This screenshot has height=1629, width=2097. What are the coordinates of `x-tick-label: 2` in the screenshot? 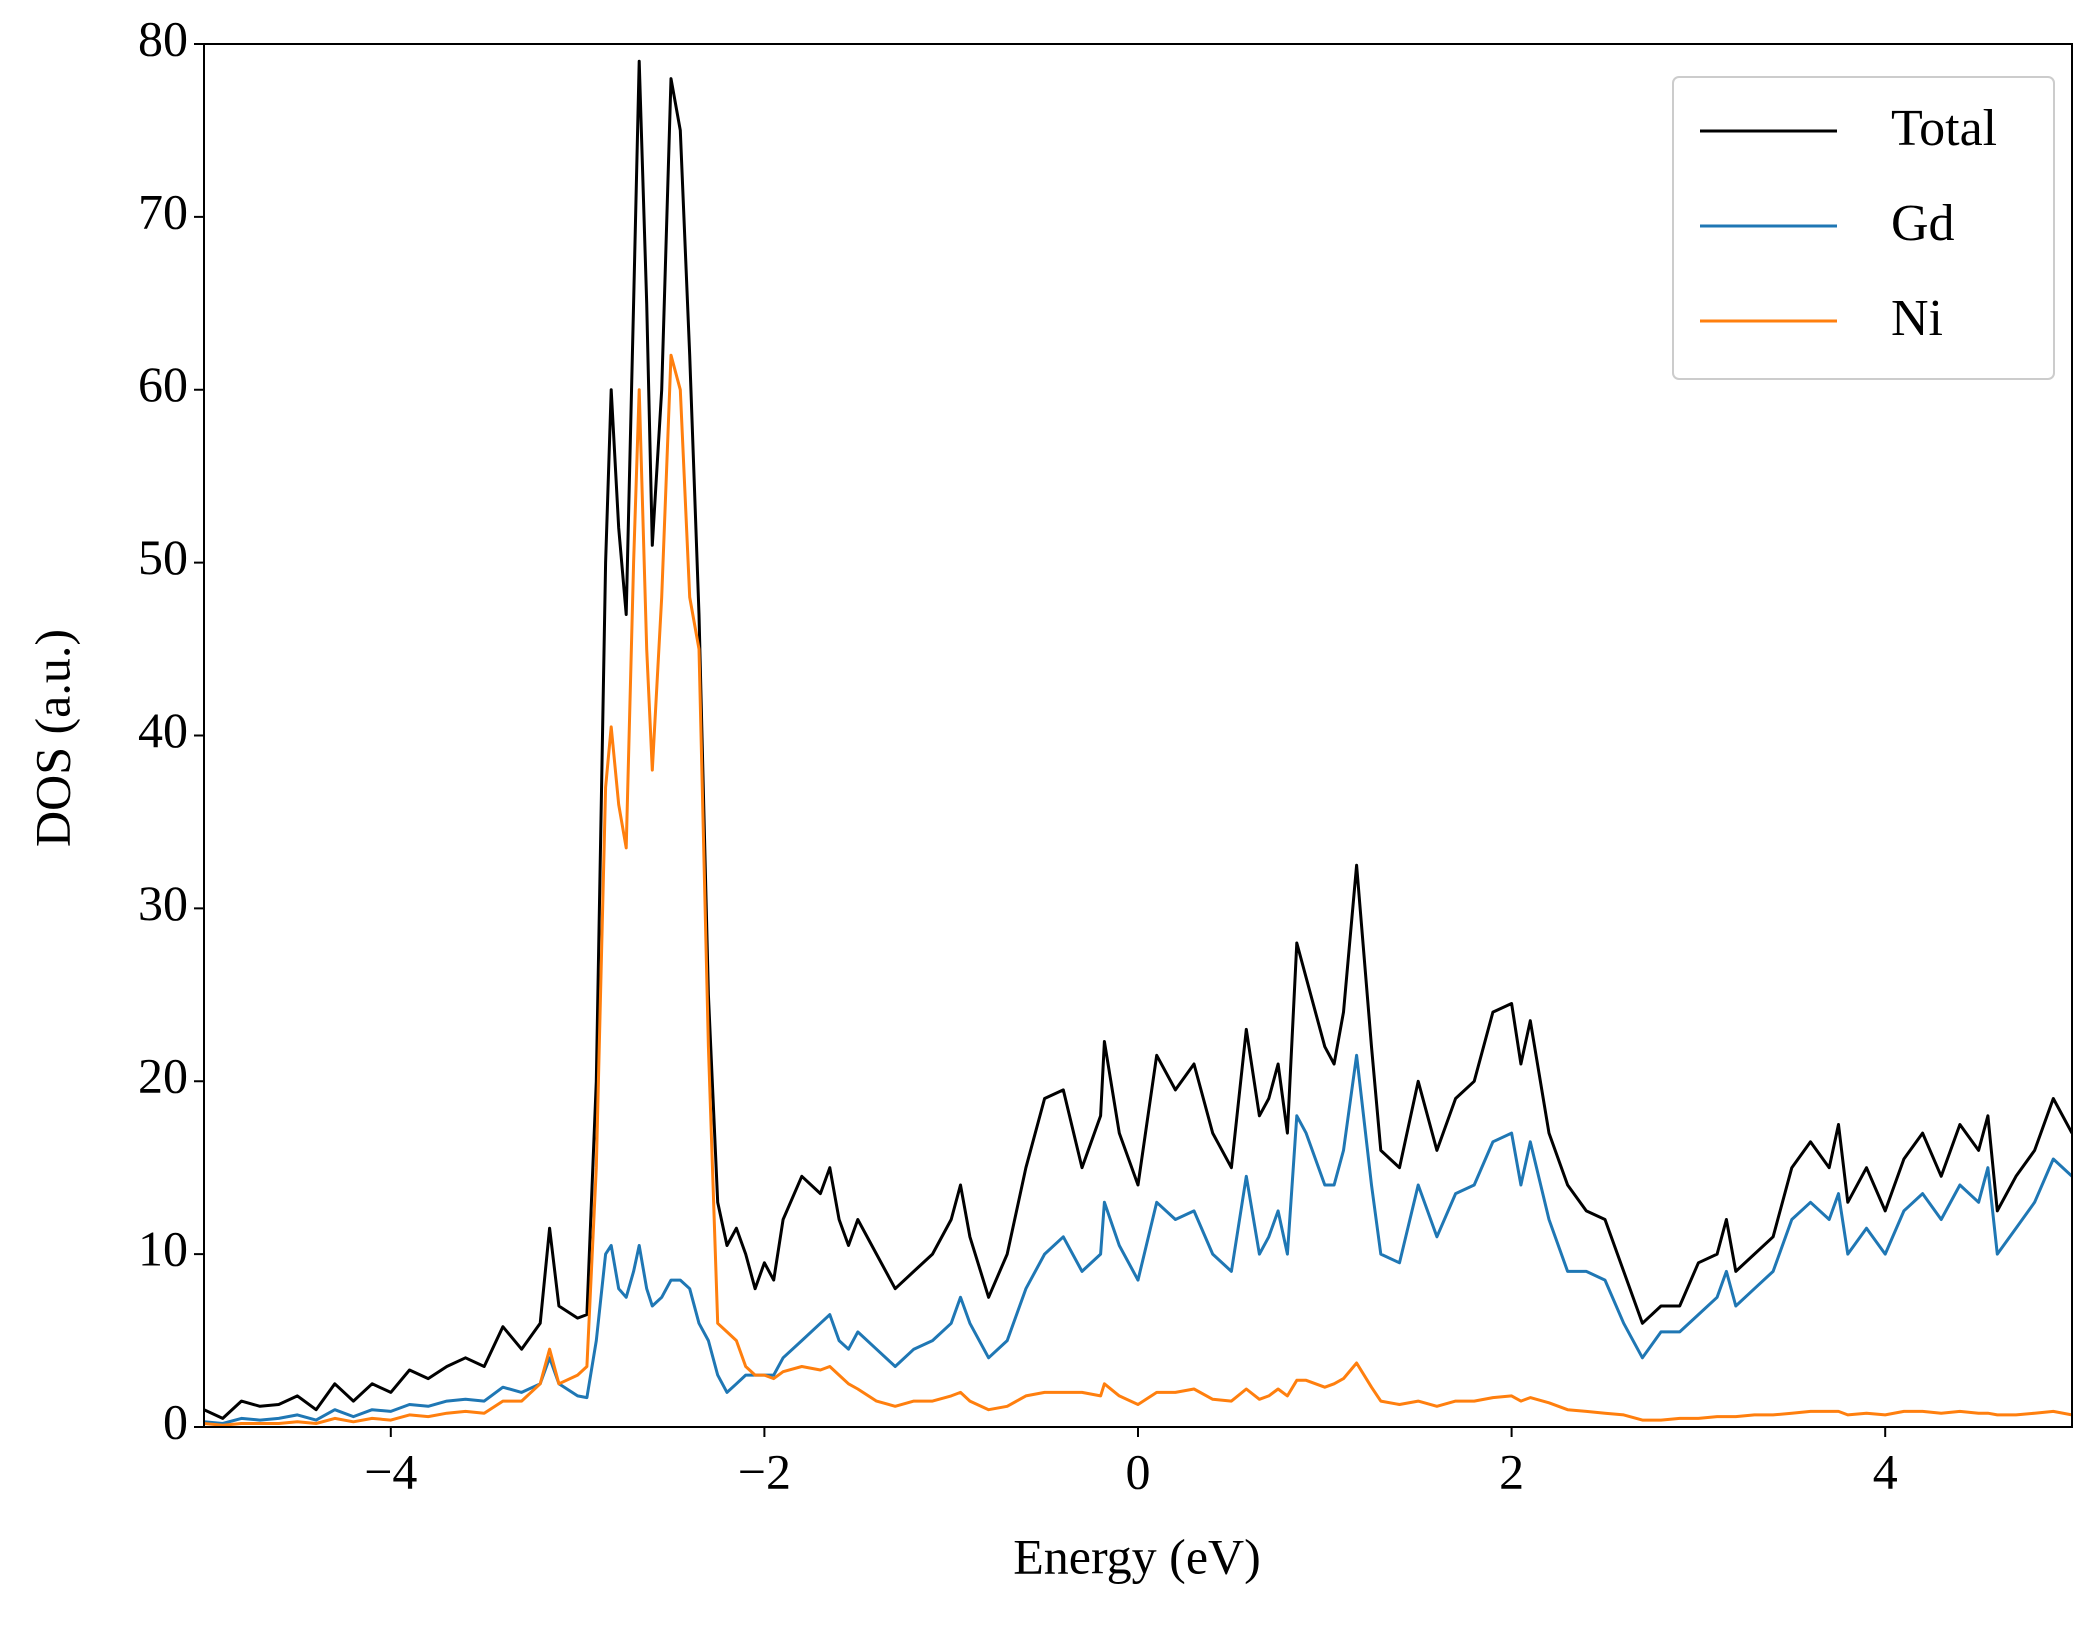 It's located at (1511, 1471).